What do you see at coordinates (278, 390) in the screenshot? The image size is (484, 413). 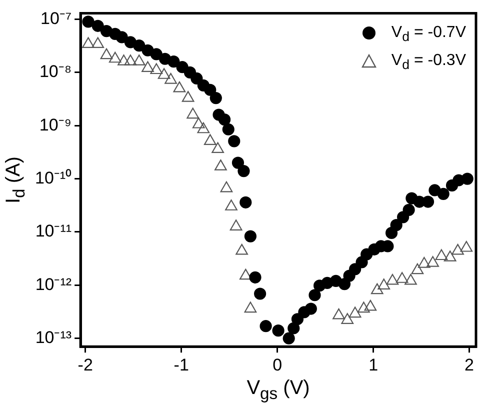 I see `x-axis-title: V$_{gs}$ (V)` at bounding box center [278, 390].